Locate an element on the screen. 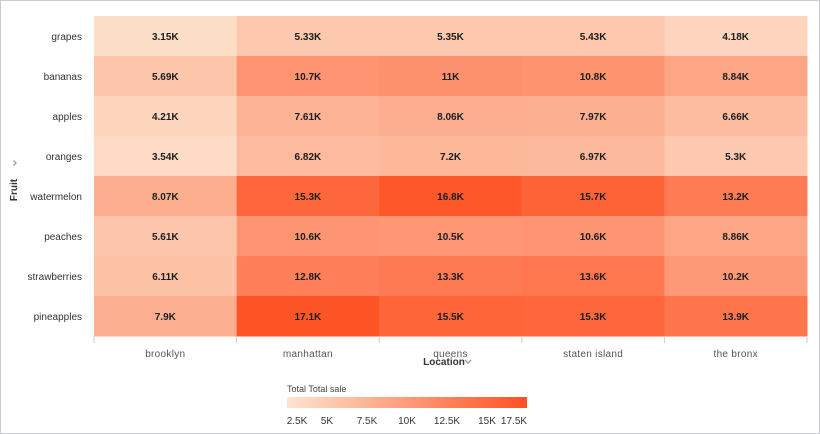  cell-value-label: 8.07K is located at coordinates (165, 197).